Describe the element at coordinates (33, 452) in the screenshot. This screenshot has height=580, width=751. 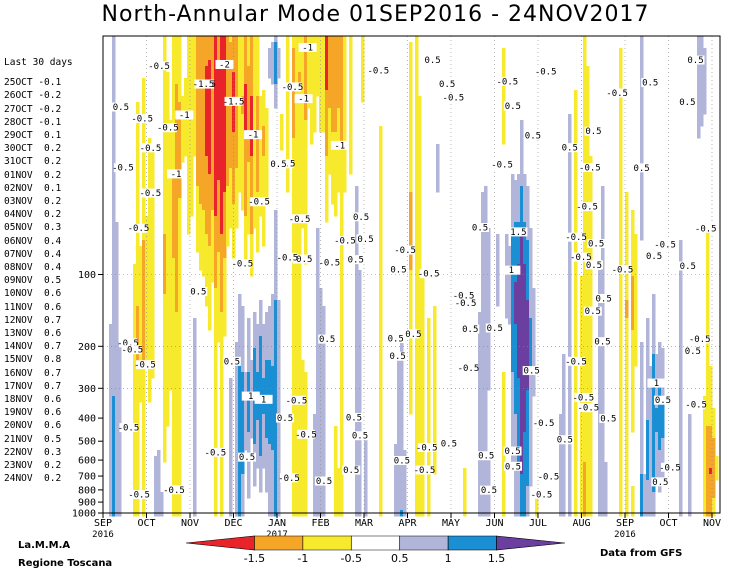
I see `last-30-days-row: 22NOV 0.3` at that location.